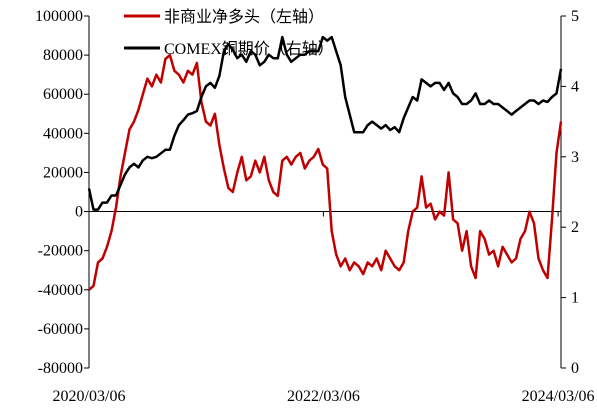  Describe the element at coordinates (63, 133) in the screenshot. I see `left-axis-tick-label: 40000` at that location.